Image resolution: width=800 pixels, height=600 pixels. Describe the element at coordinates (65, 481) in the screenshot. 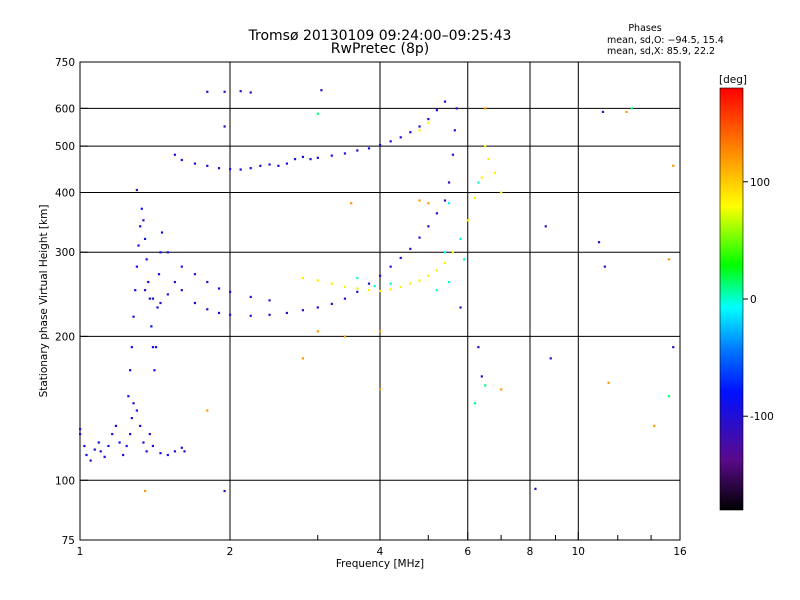

I see `y-tick-label: 100` at that location.